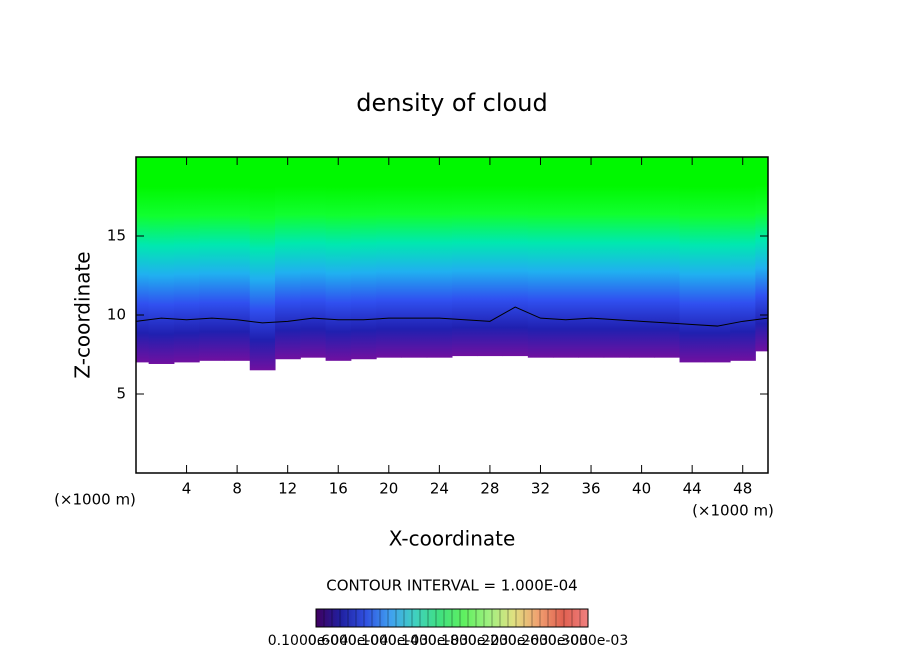  What do you see at coordinates (338, 489) in the screenshot?
I see `x-tick-label: 16` at bounding box center [338, 489].